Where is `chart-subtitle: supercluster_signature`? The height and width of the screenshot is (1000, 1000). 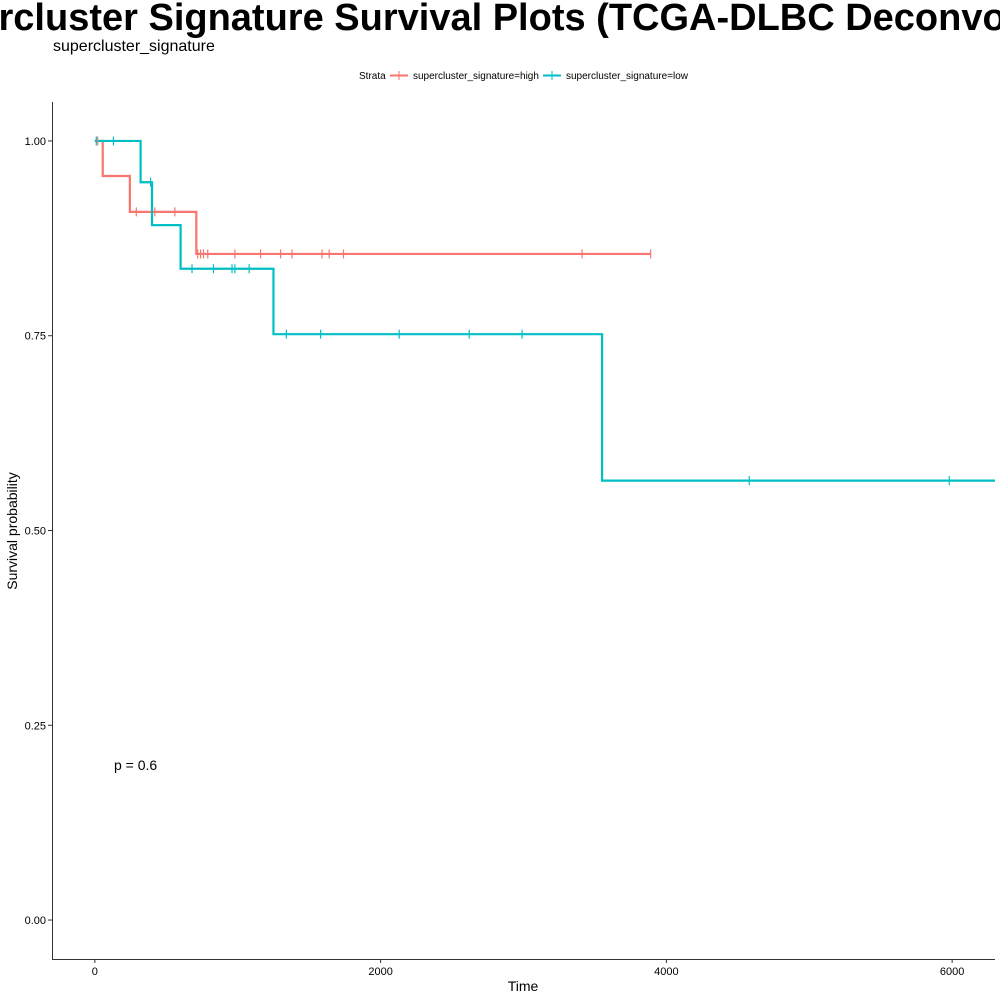 chart-subtitle: supercluster_signature is located at coordinates (134, 46).